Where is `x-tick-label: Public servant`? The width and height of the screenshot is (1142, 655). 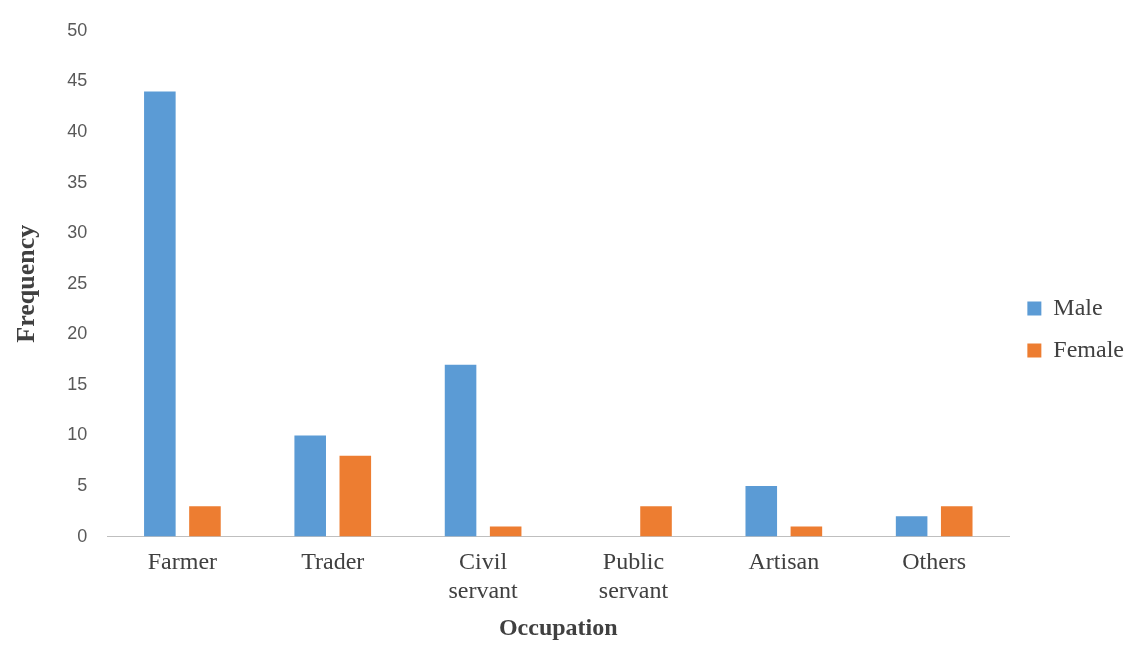 x-tick-label: Public servant is located at coordinates (633, 576).